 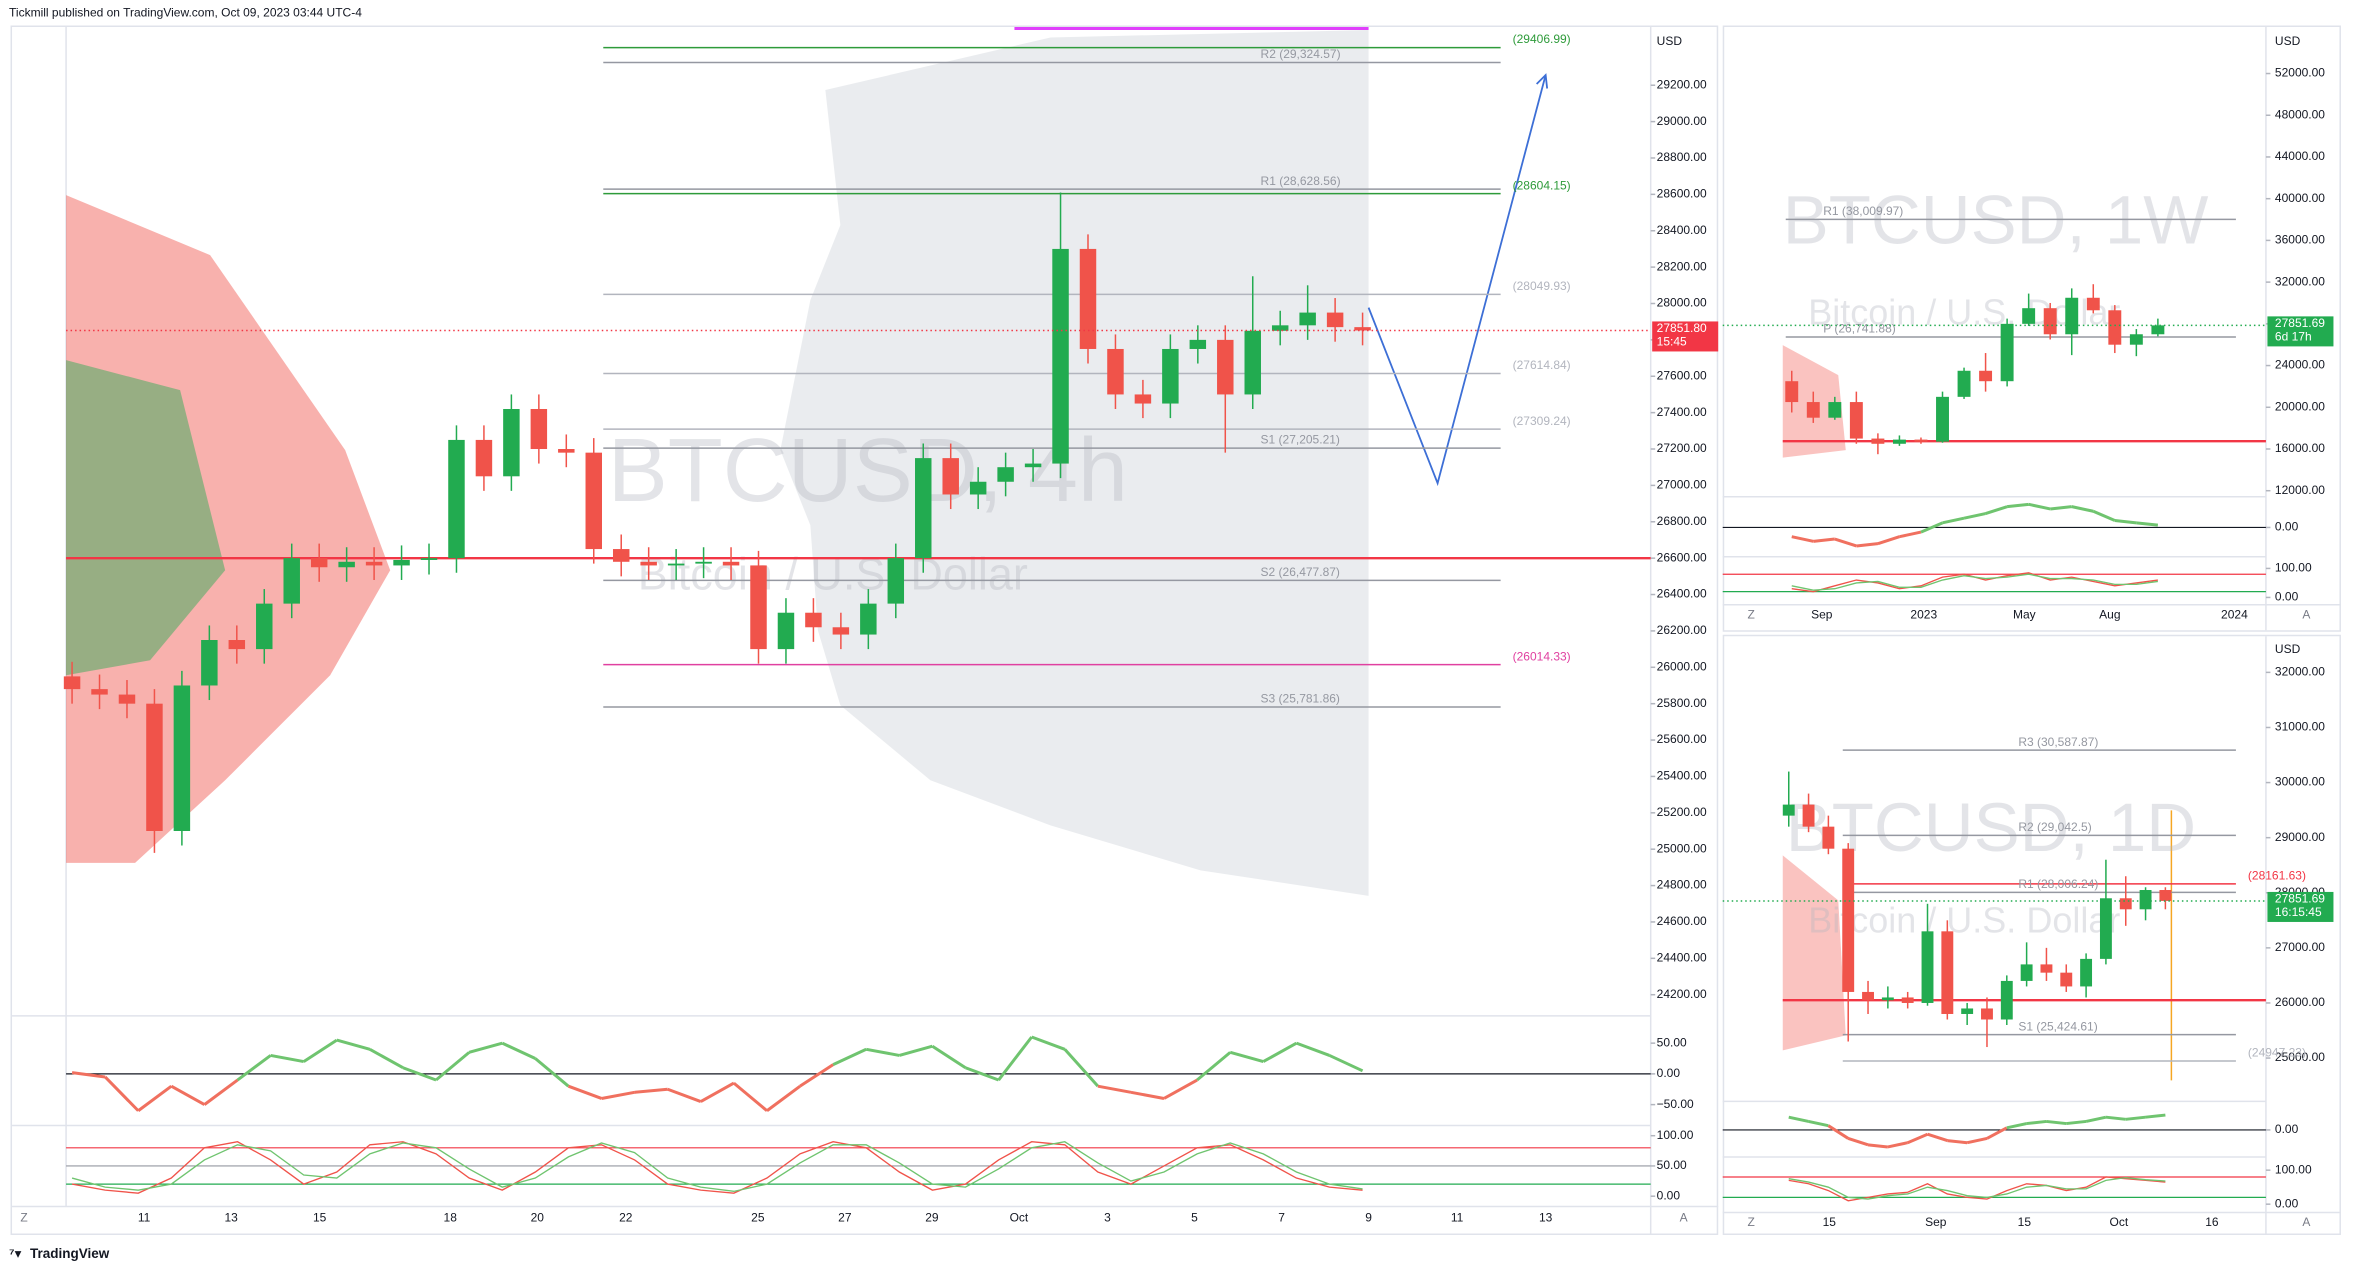 I want to click on volume-profile-weekly, so click(x=1814, y=401).